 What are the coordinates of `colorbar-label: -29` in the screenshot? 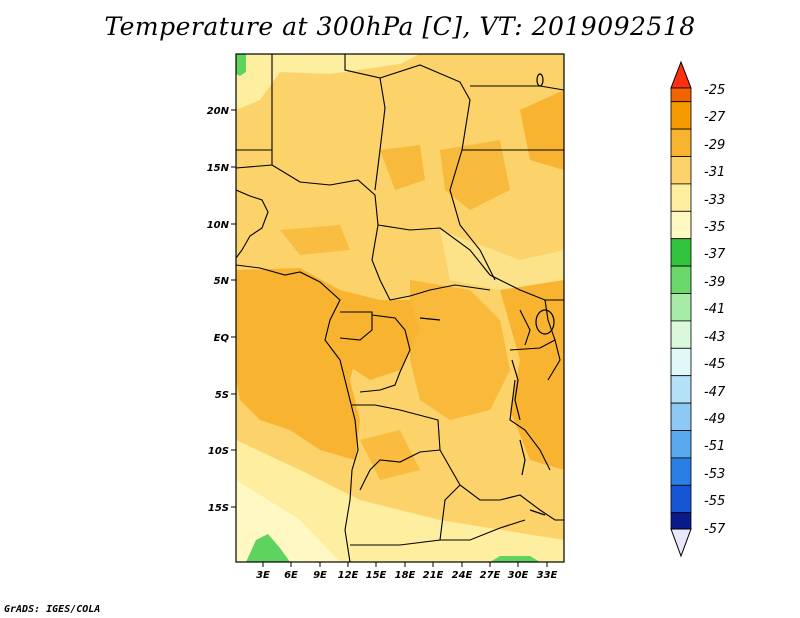 It's located at (714, 145).